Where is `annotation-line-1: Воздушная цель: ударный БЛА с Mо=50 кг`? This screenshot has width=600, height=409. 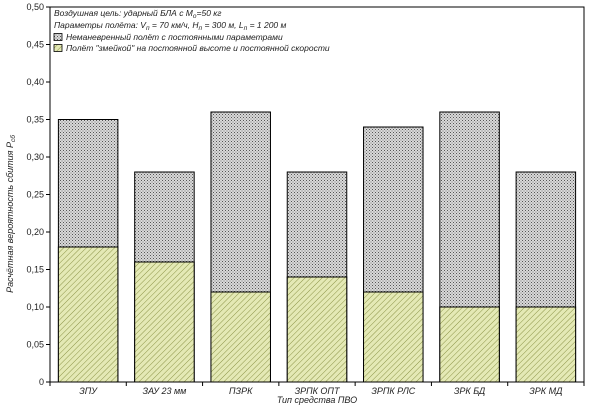
annotation-line-1: Воздушная цель: ударный БЛА с Mо=50 кг is located at coordinates (138, 14).